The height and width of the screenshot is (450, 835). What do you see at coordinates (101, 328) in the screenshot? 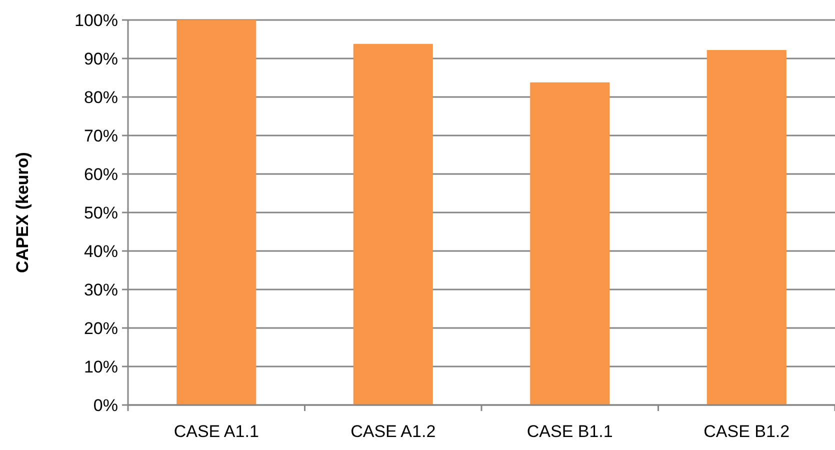
I see `y-tick-label: 20%` at bounding box center [101, 328].